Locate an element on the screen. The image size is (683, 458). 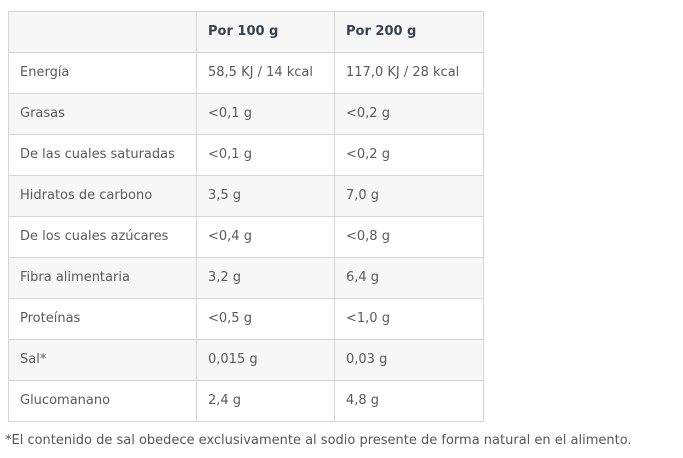
row-label: Energía is located at coordinates (102, 73).